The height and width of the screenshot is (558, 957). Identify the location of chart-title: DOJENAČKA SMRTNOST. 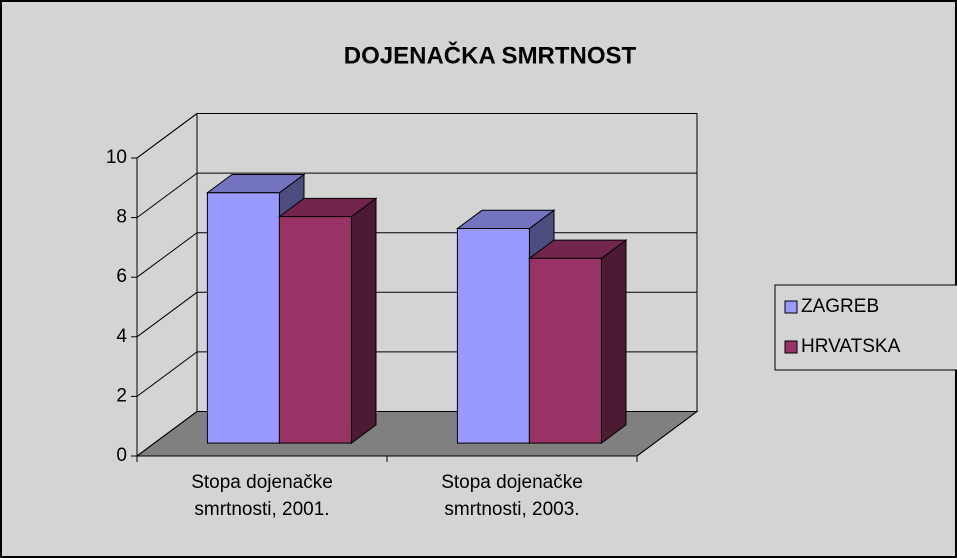
(490, 55).